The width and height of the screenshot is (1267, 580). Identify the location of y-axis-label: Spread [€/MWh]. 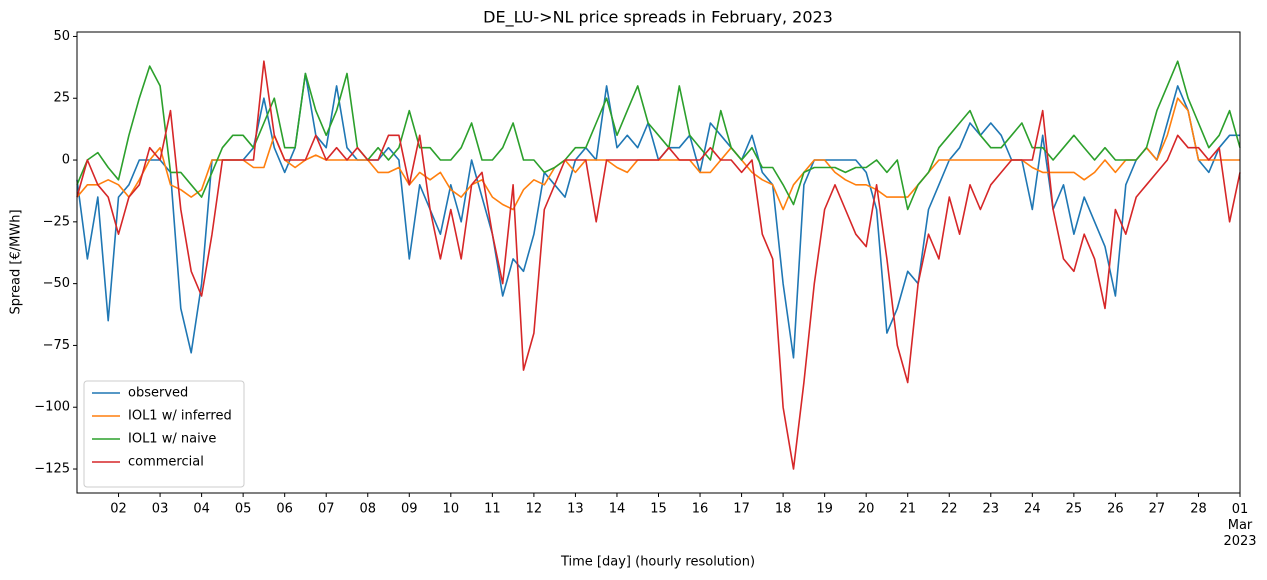
(16, 261).